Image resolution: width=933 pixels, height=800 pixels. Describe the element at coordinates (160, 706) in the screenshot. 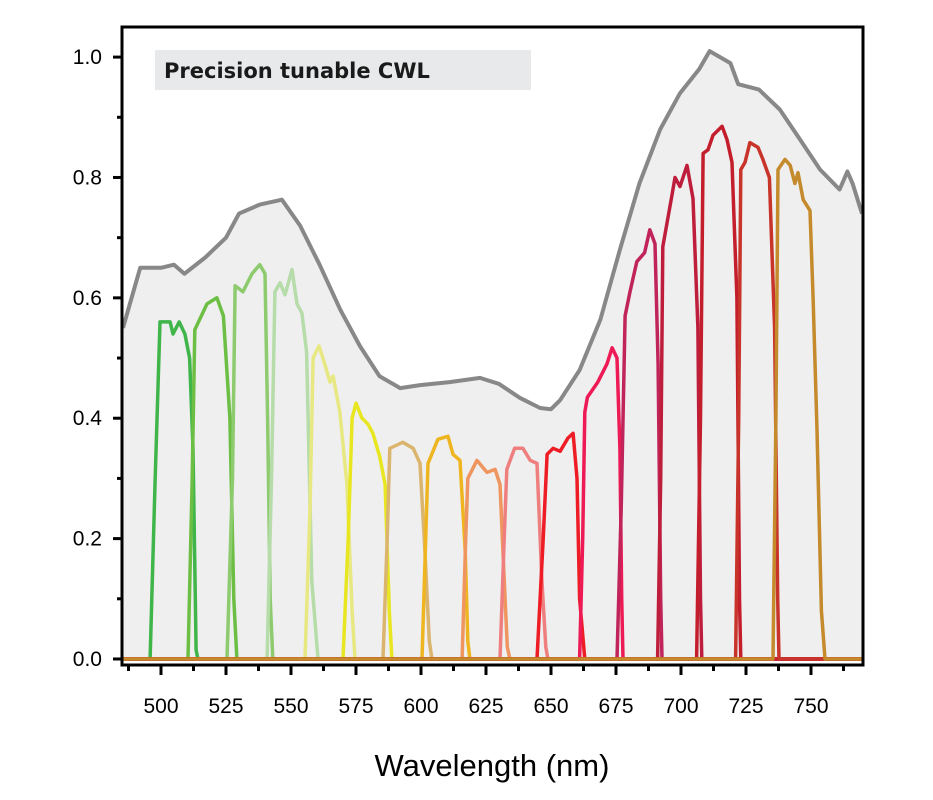

I see `x-tick-label: 500` at that location.